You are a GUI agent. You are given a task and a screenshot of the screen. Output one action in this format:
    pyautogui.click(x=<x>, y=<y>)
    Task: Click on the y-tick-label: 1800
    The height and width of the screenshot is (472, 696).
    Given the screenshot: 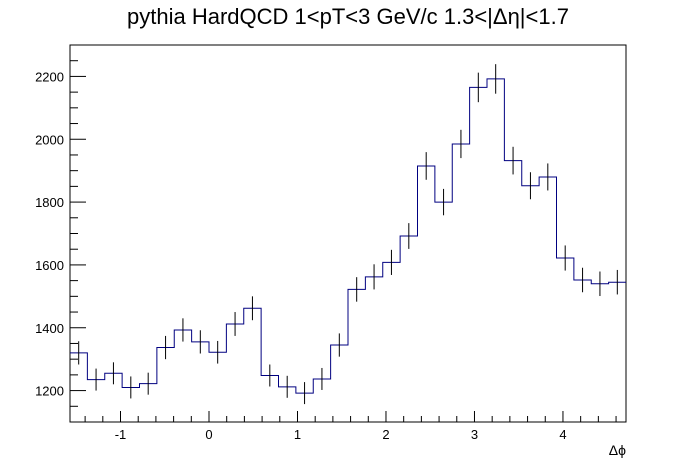 What is the action you would take?
    pyautogui.click(x=49, y=202)
    